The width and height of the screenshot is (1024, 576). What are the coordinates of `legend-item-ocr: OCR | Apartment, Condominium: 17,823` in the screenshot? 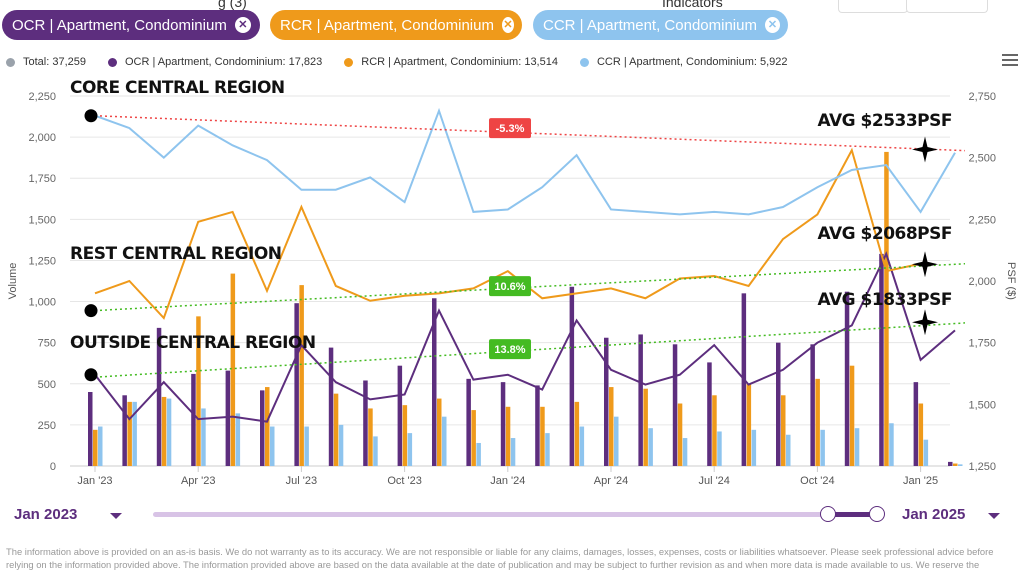 It's located at (215, 62).